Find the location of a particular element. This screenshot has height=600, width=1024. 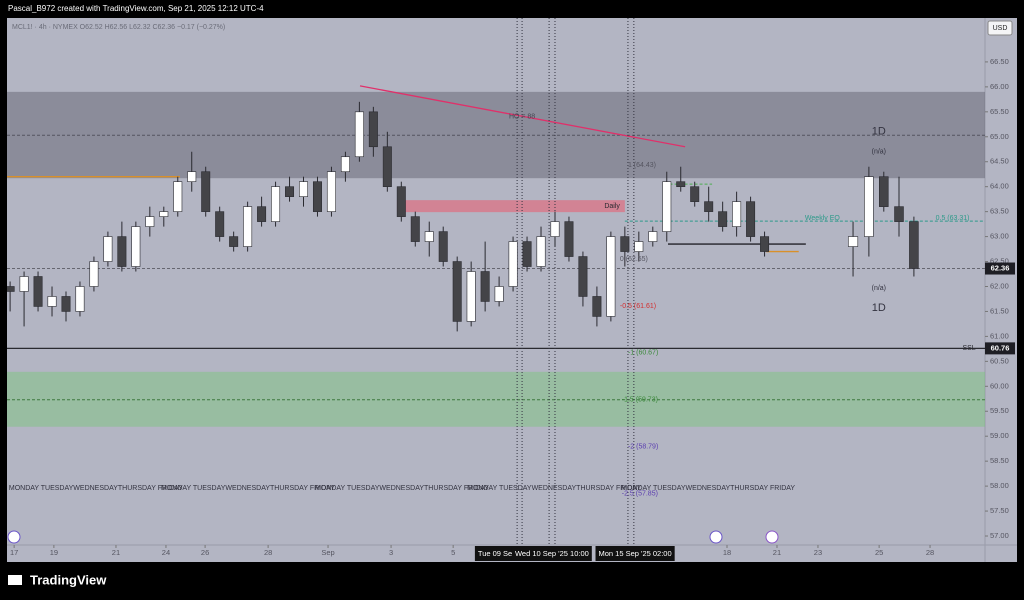

brand: TradingView is located at coordinates (57, 579).